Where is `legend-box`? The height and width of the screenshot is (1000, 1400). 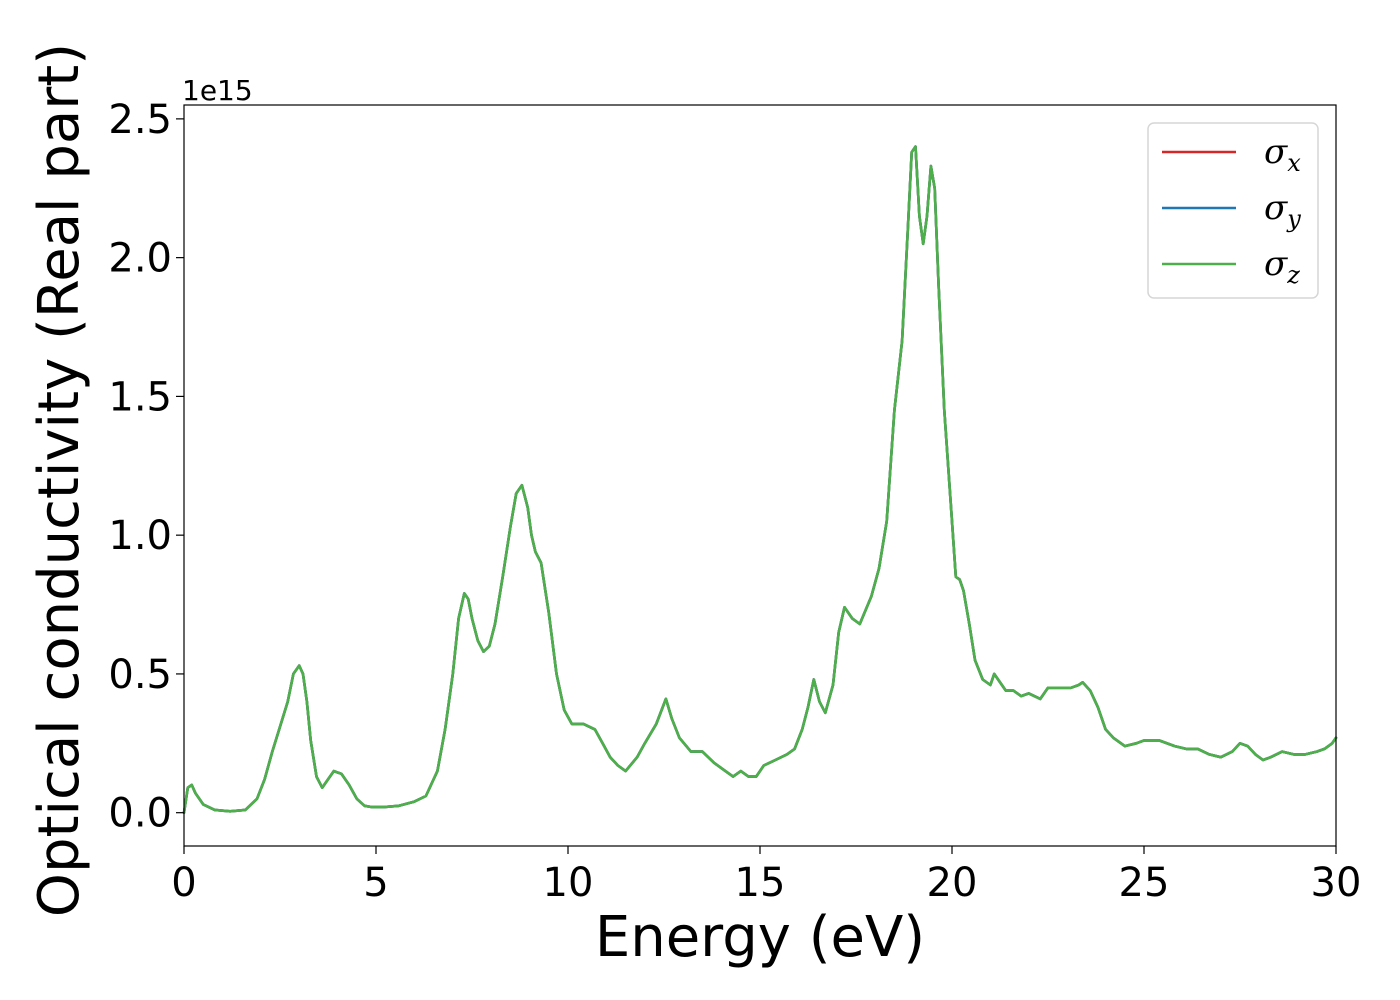 legend-box is located at coordinates (1233, 210).